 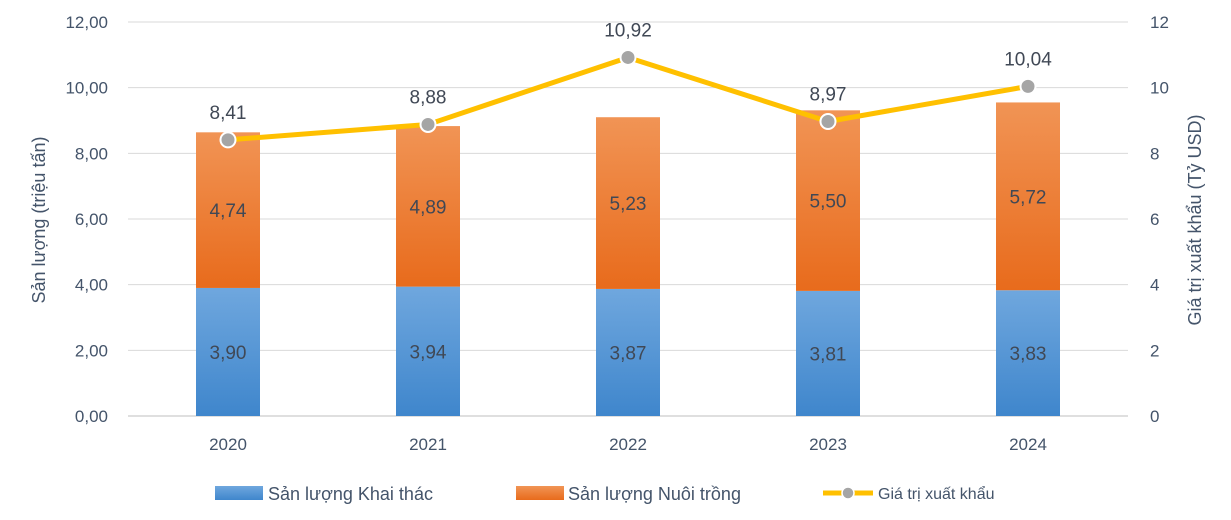 What do you see at coordinates (1028, 59) in the screenshot?
I see `line-label-gia-tri: 10,04` at bounding box center [1028, 59].